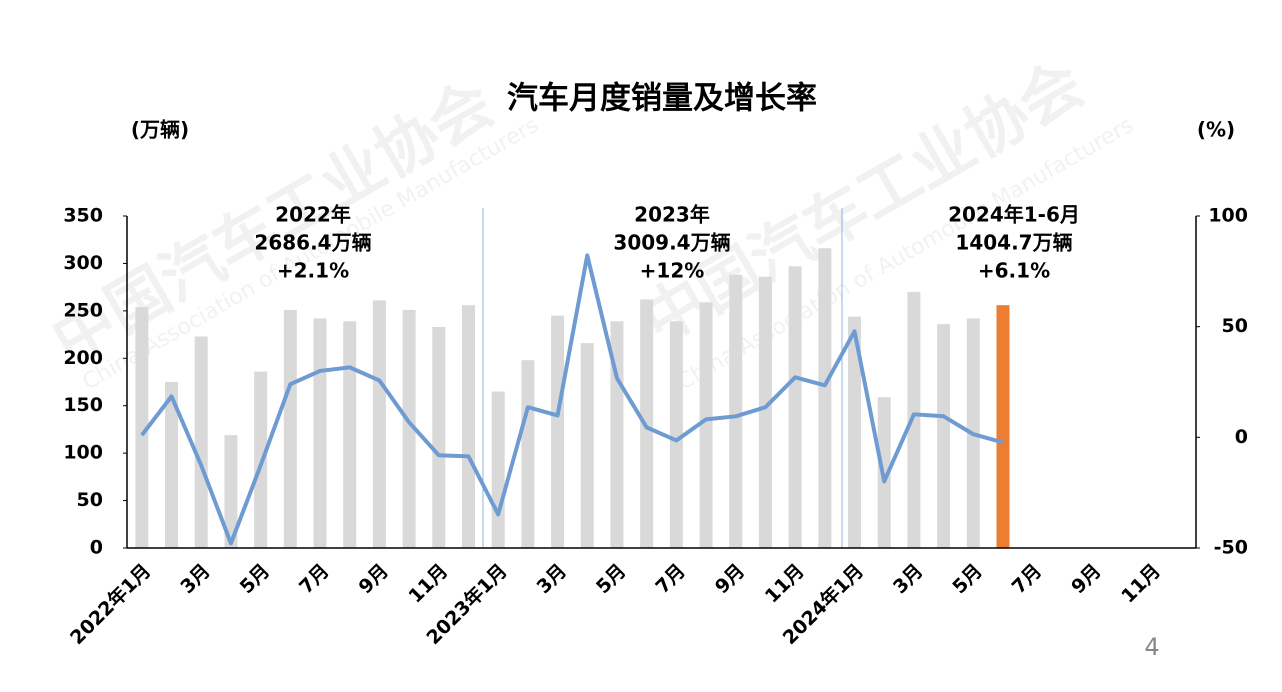 The image size is (1282, 692). I want to click on y-tick-label: 300, so click(83, 263).